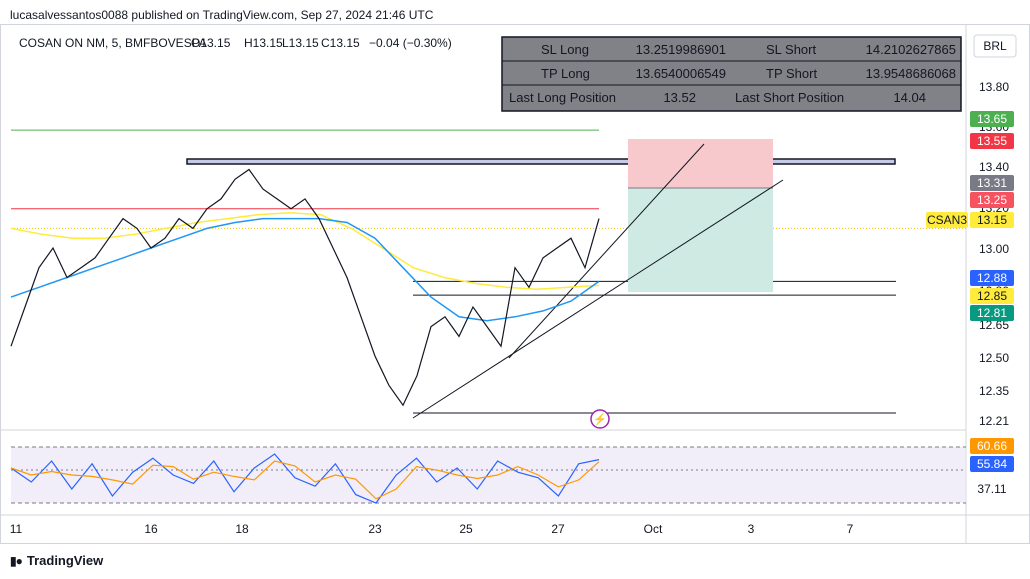 Image resolution: width=1030 pixels, height=579 pixels. I want to click on ticker-tag, so click(947, 220).